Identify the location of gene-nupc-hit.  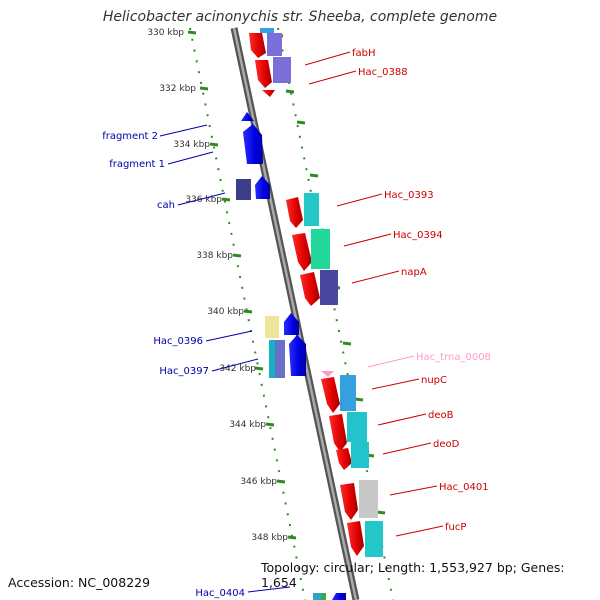
(348, 393).